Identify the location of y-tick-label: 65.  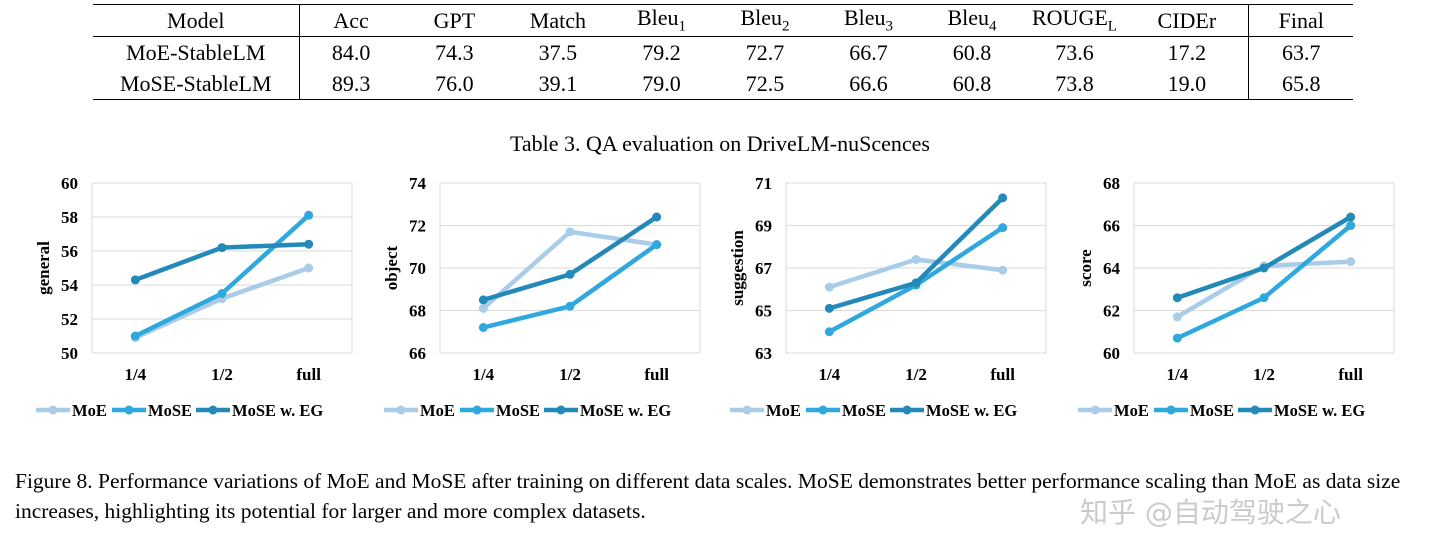
(763, 311).